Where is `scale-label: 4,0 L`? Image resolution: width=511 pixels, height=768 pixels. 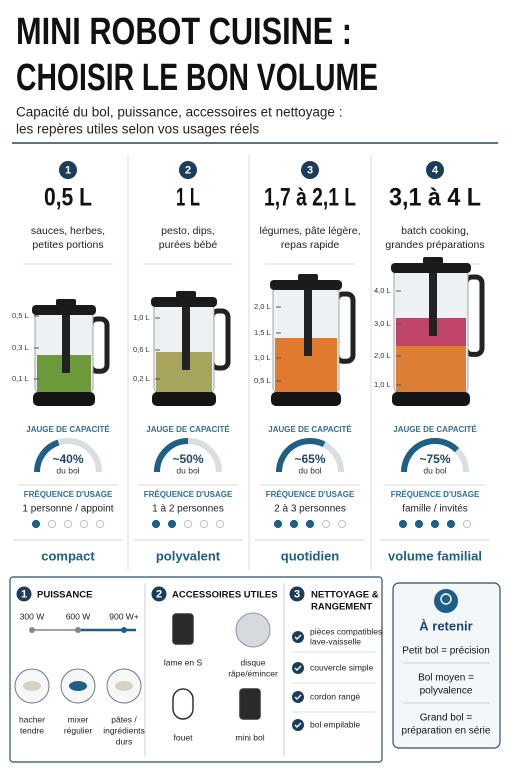
scale-label: 4,0 L is located at coordinates (382, 290).